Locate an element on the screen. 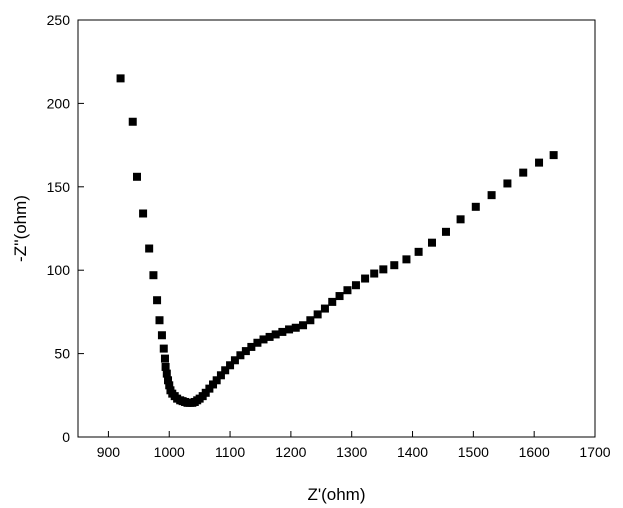  x-tick-label: 1500 is located at coordinates (473, 452).